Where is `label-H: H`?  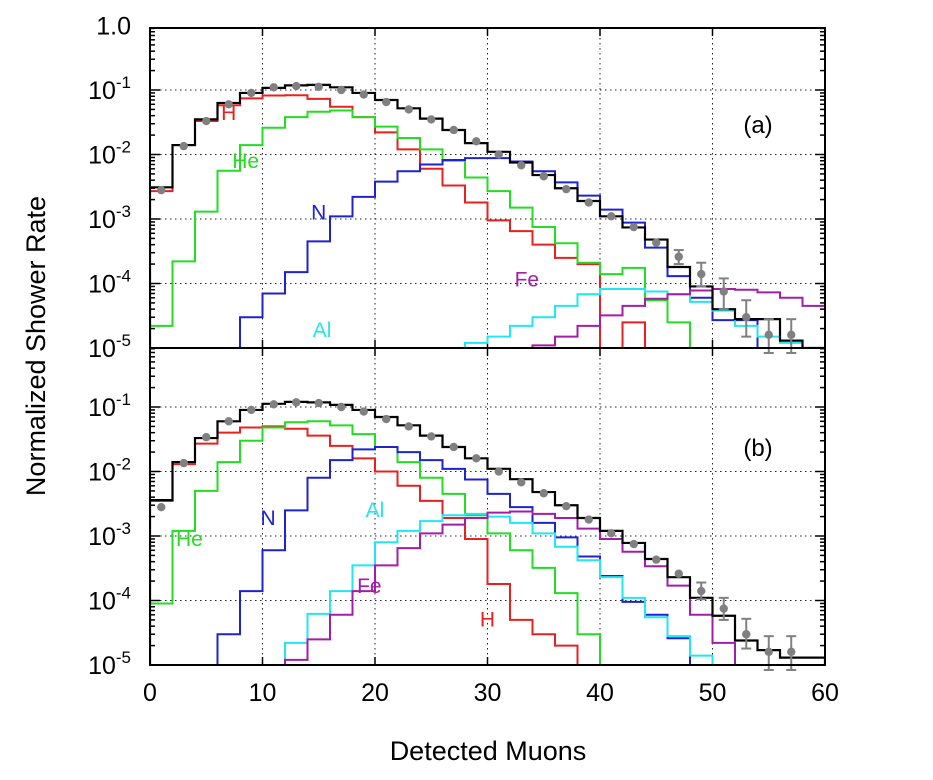
label-H: H is located at coordinates (487, 620).